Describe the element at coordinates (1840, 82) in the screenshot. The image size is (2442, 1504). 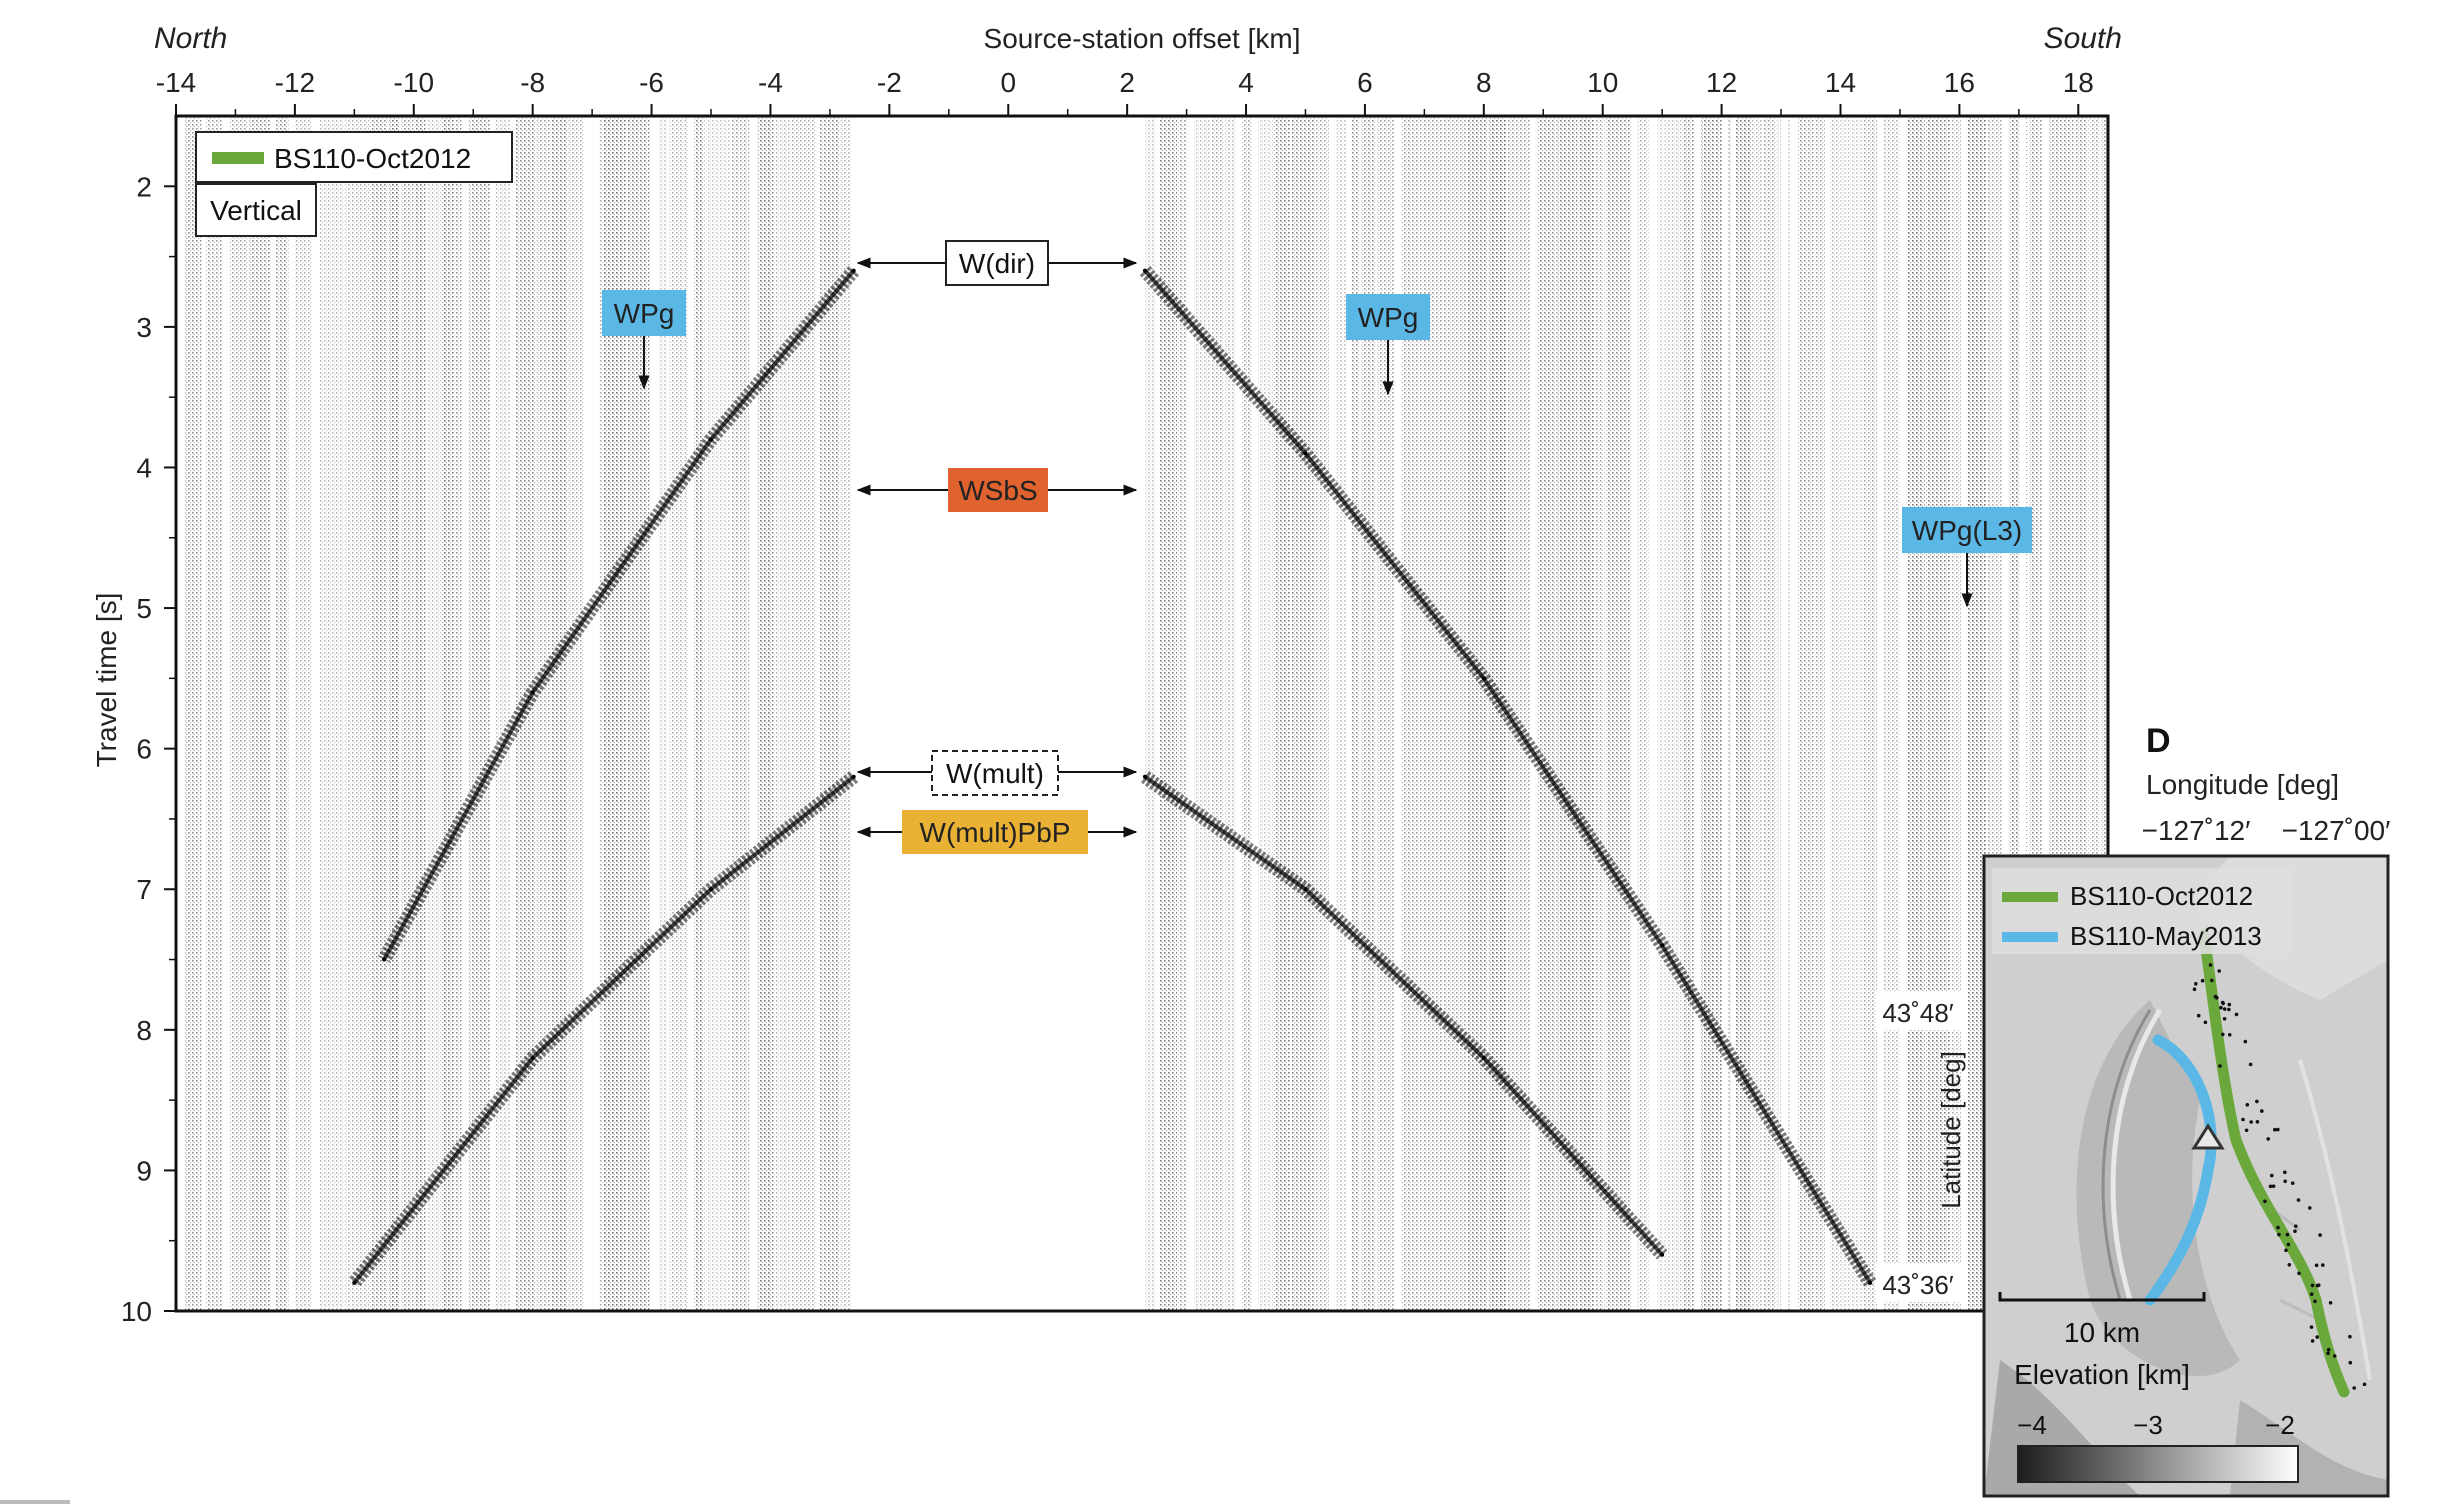
I see `x-tick-label: 14` at that location.